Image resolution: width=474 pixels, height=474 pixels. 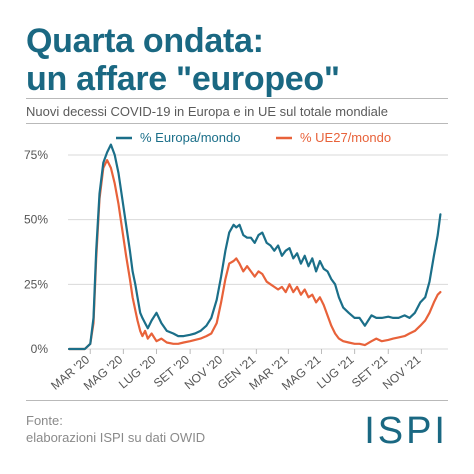 I want to click on source-label: Fonte:, so click(x=44, y=420).